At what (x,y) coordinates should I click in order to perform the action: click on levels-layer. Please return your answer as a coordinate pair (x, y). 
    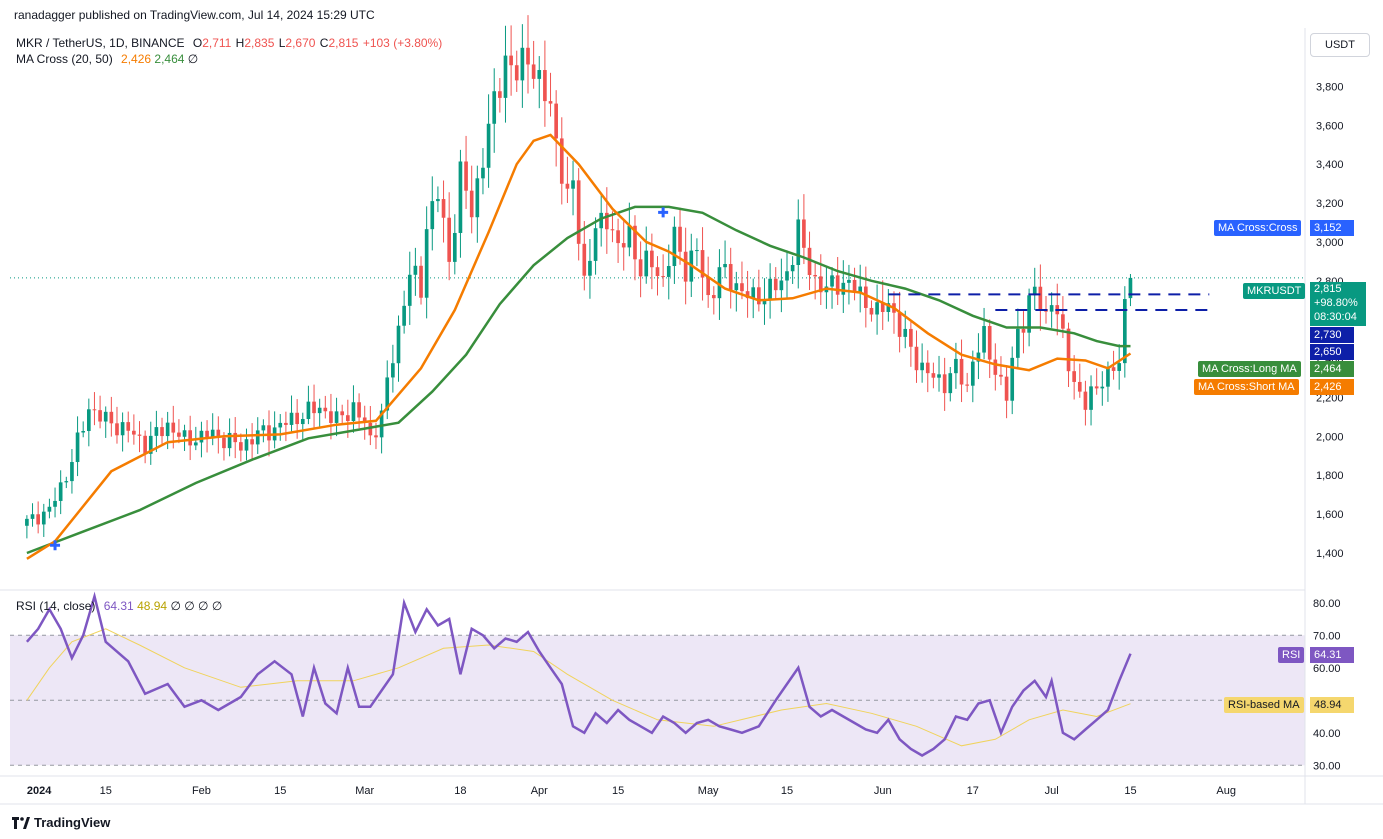
    Looking at the image, I should click on (1049, 302).